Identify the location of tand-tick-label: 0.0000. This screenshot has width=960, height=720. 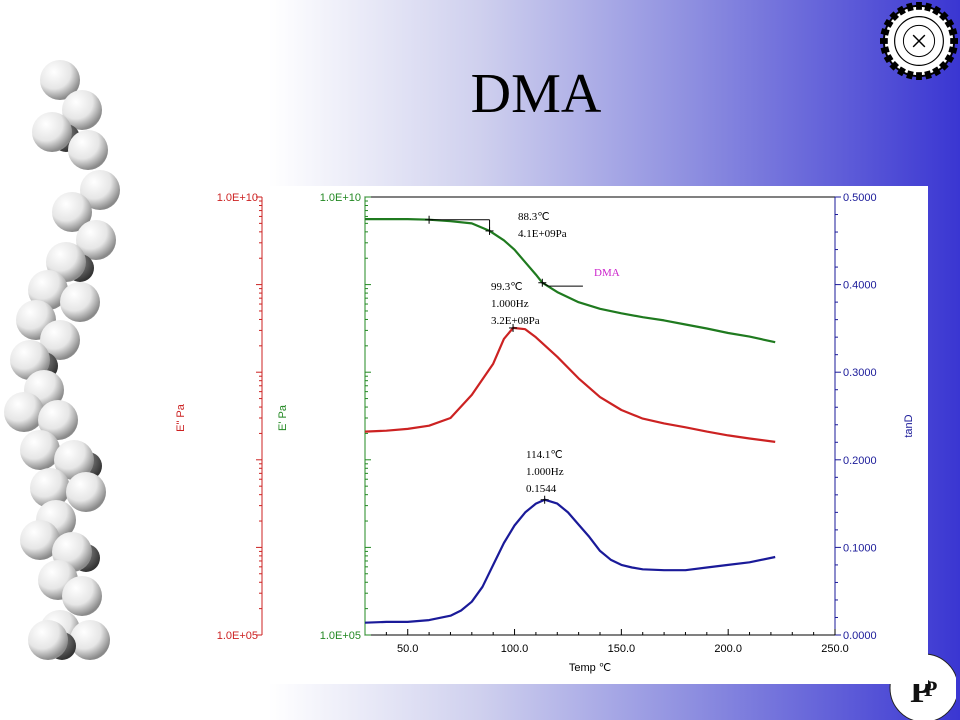
(860, 636).